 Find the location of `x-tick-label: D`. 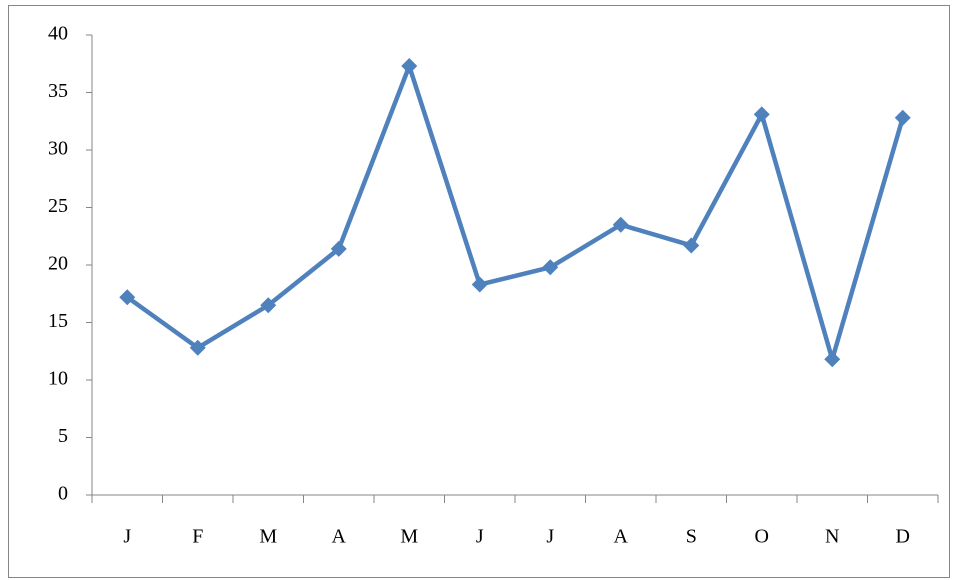

x-tick-label: D is located at coordinates (903, 537).